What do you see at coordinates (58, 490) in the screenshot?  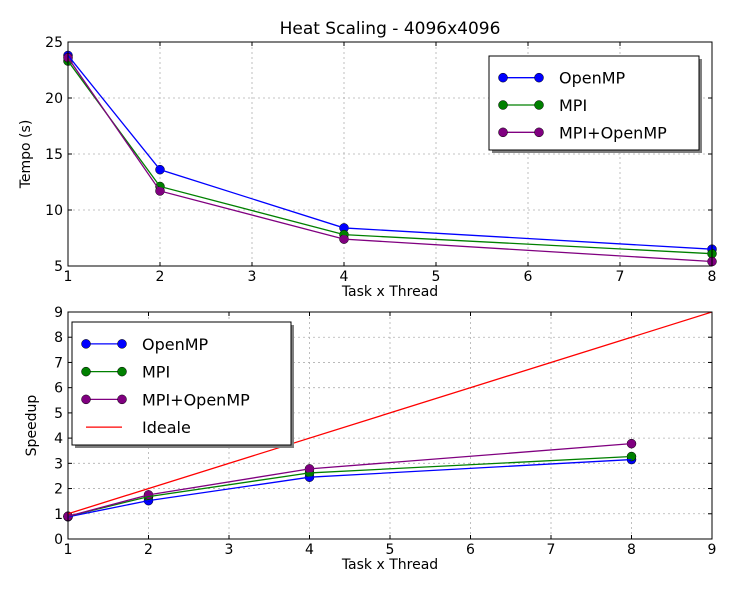 I see `y-tick-label: 2` at bounding box center [58, 490].